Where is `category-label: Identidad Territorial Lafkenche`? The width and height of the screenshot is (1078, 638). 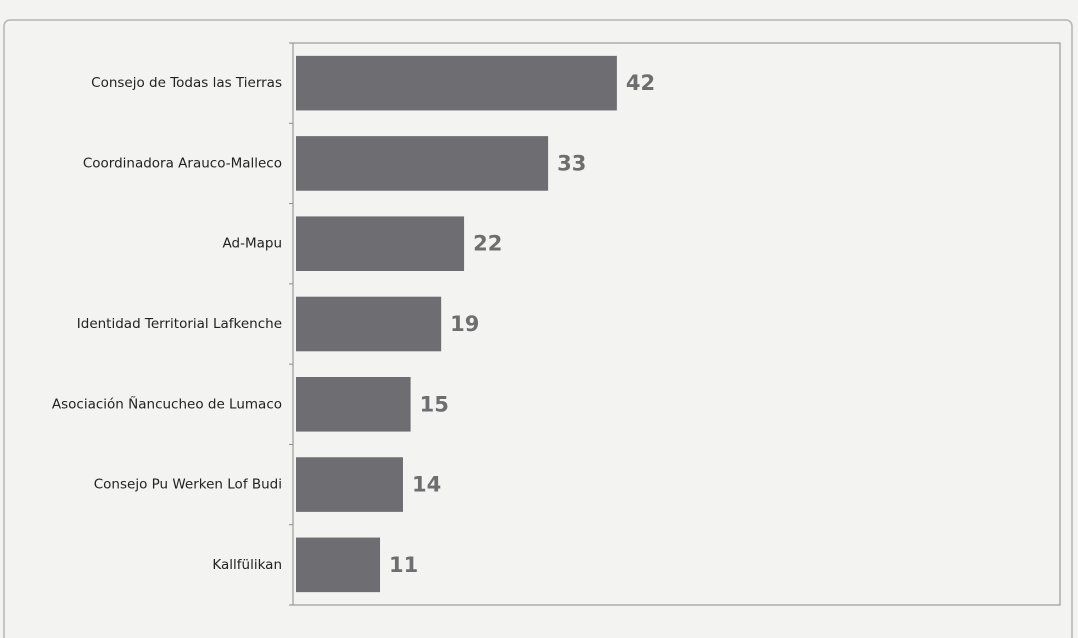 category-label: Identidad Territorial Lafkenche is located at coordinates (179, 324).